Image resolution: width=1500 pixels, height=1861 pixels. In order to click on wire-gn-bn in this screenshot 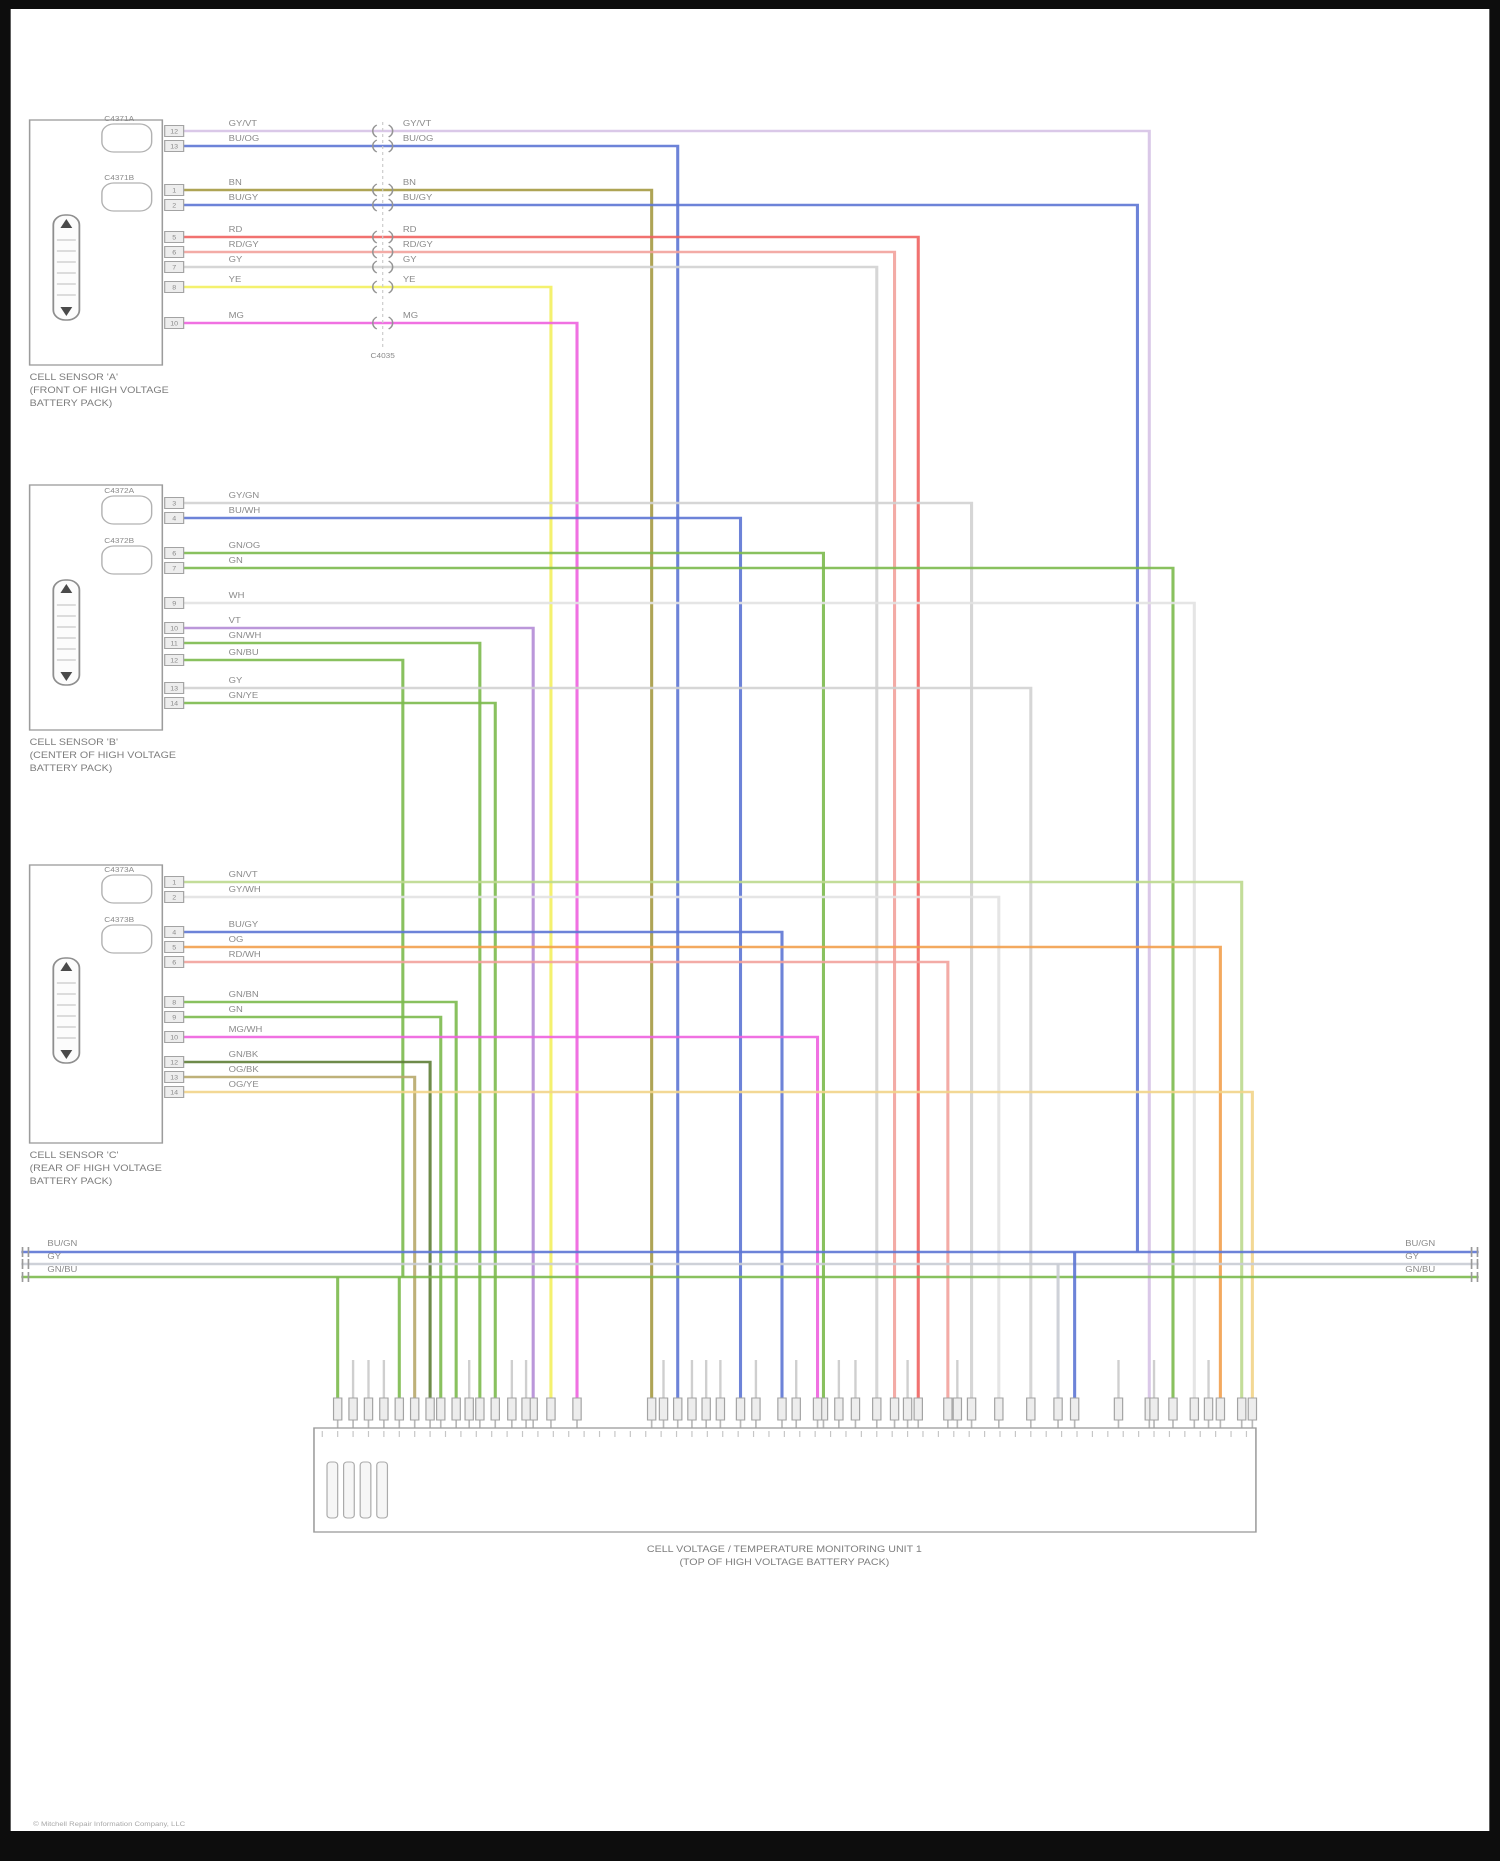, I will do `click(320, 1199)`.